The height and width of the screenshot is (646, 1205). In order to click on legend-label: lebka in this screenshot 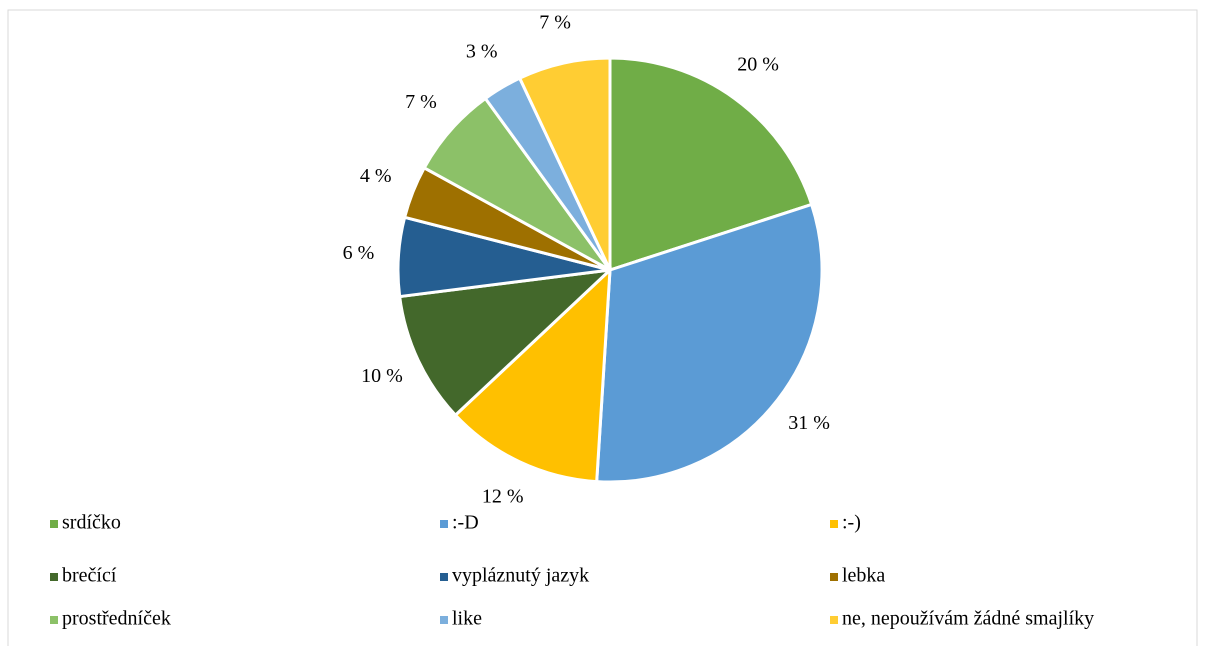, I will do `click(863, 576)`.